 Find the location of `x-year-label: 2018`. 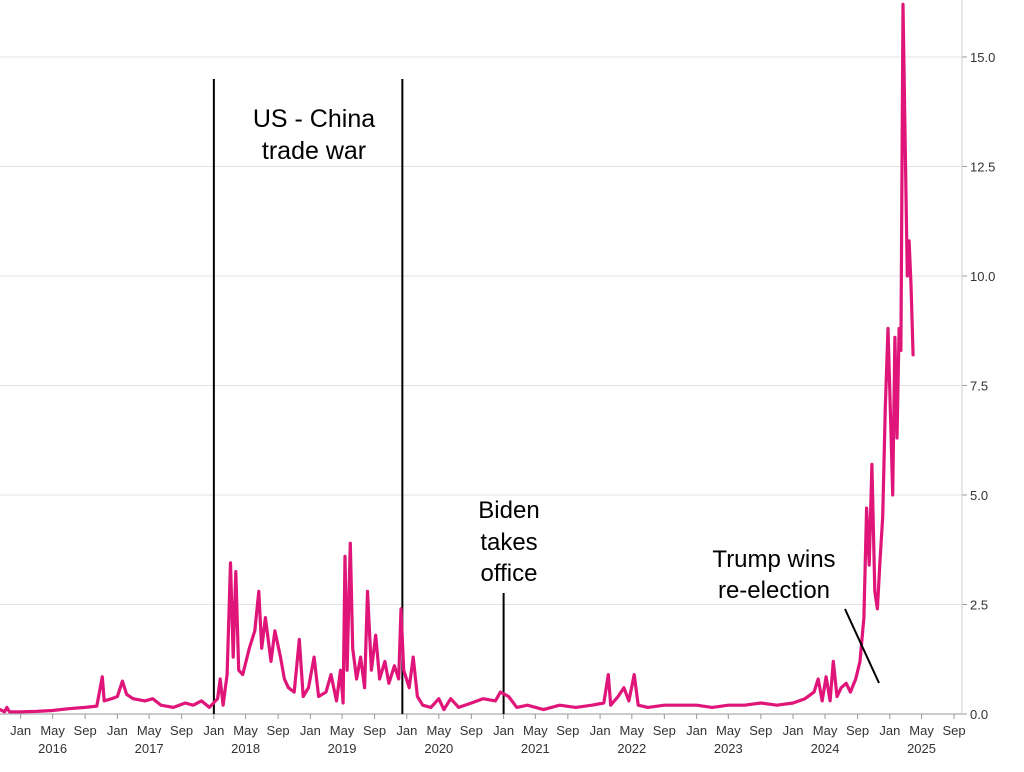

x-year-label: 2018 is located at coordinates (245, 748).